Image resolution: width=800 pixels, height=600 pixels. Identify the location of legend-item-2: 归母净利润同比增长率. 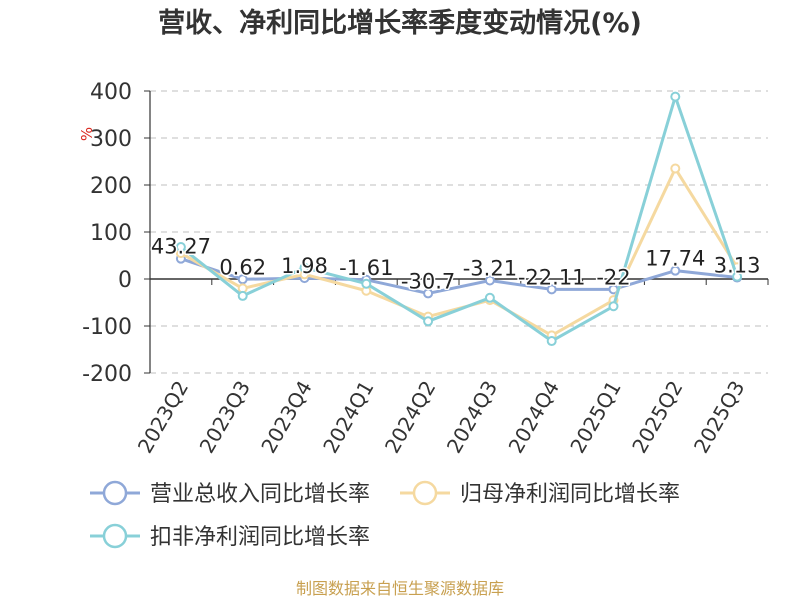
(540, 493).